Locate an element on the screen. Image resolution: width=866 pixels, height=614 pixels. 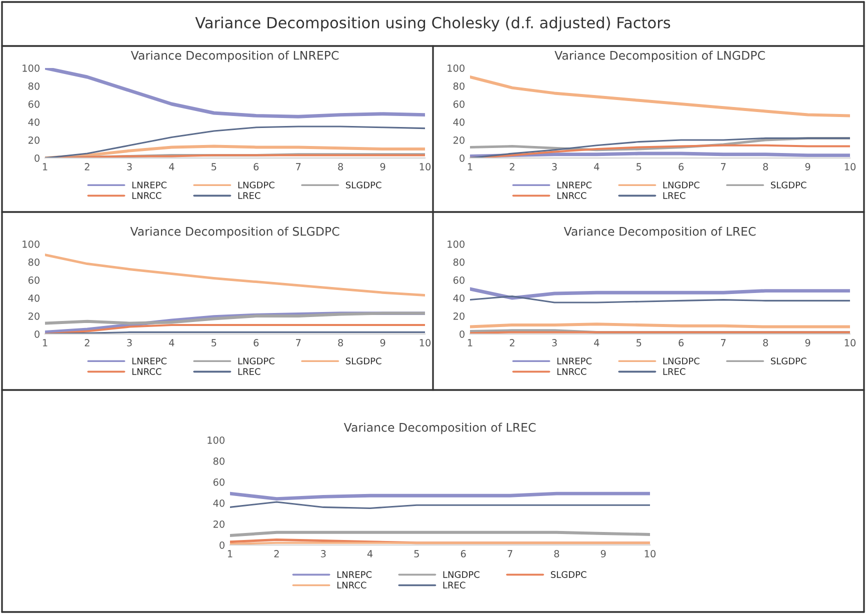
chart-title: Variance Decomposition of SLGDPC is located at coordinates (235, 232).